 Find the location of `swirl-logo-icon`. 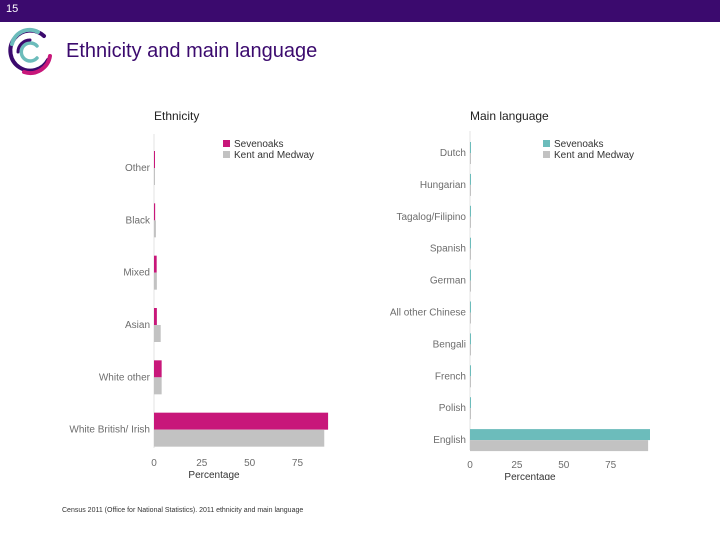

swirl-logo-icon is located at coordinates (30, 51).